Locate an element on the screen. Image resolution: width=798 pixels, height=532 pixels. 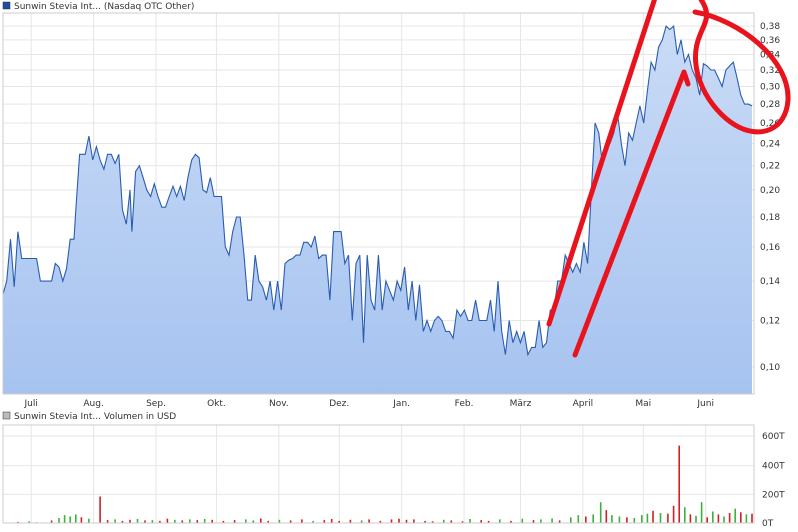
price-x-tick-label: April is located at coordinates (583, 404).